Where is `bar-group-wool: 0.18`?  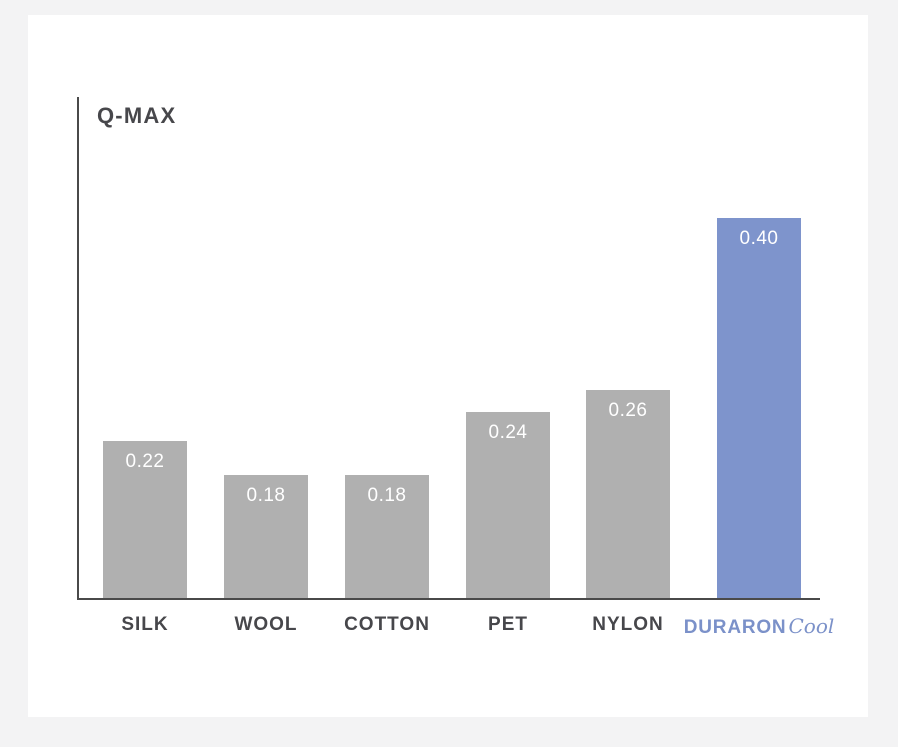 bar-group-wool: 0.18 is located at coordinates (266, 347).